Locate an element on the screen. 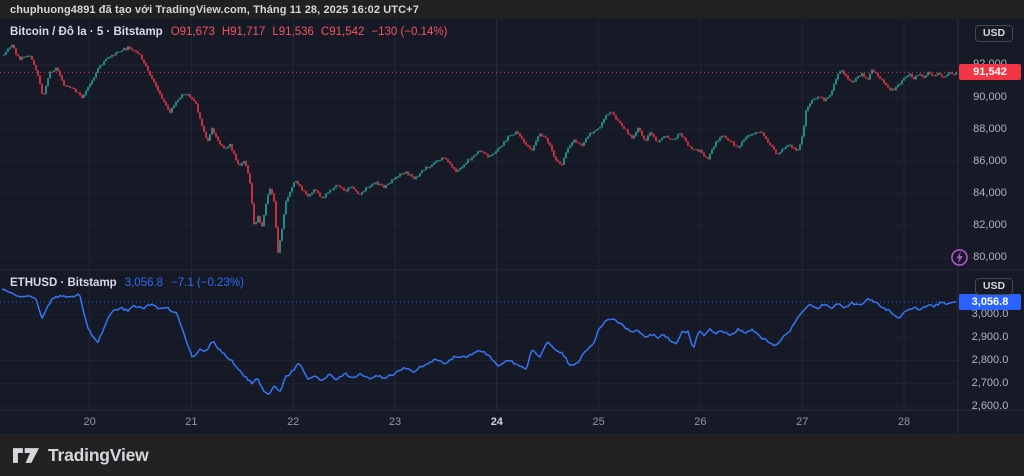  eth-currency-badge: USD is located at coordinates (994, 286).